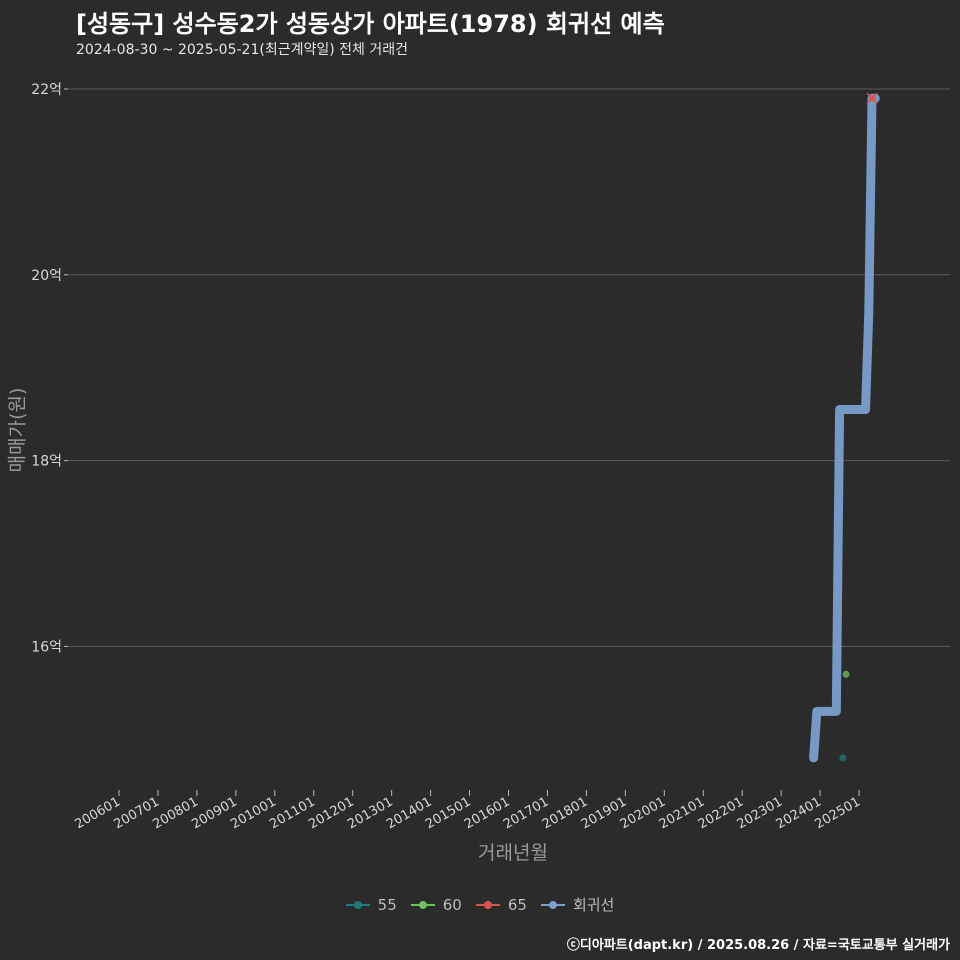 This screenshot has height=960, width=960. What do you see at coordinates (46, 276) in the screenshot?
I see `y-tick-label-20: 20억` at bounding box center [46, 276].